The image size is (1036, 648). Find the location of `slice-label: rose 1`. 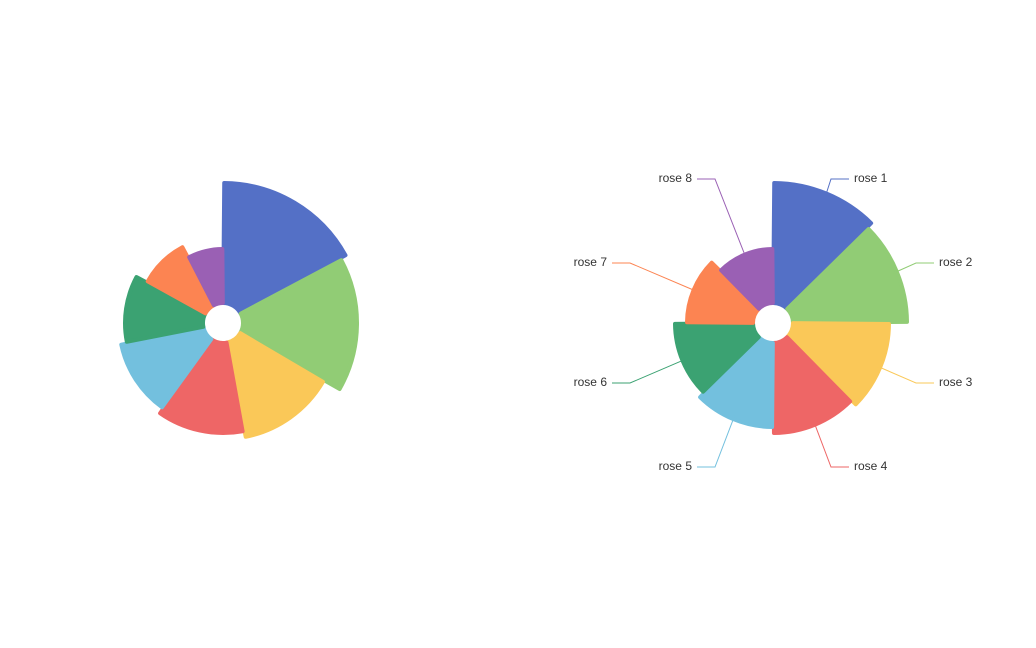

slice-label: rose 1 is located at coordinates (871, 178).